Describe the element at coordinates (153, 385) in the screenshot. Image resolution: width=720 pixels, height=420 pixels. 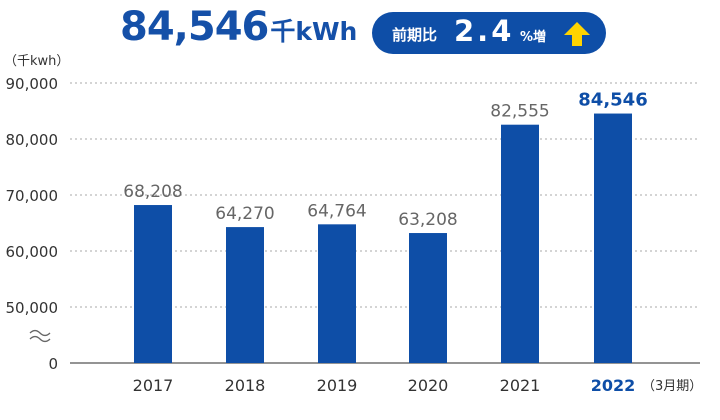
I see `x-tick-label: 2017` at that location.